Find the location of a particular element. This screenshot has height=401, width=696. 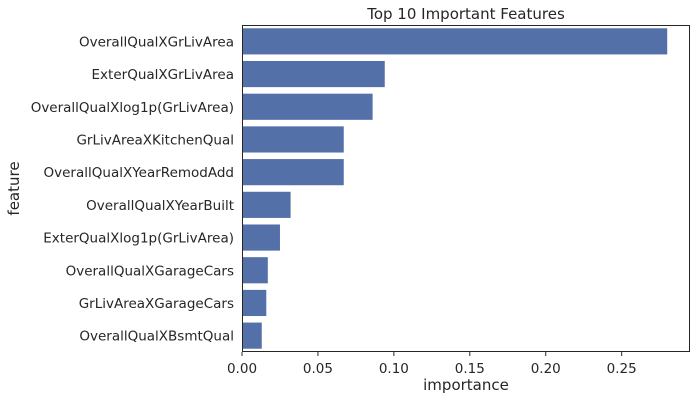

y-tick-label: GrLivAreaXKitchenQual is located at coordinates (155, 140).